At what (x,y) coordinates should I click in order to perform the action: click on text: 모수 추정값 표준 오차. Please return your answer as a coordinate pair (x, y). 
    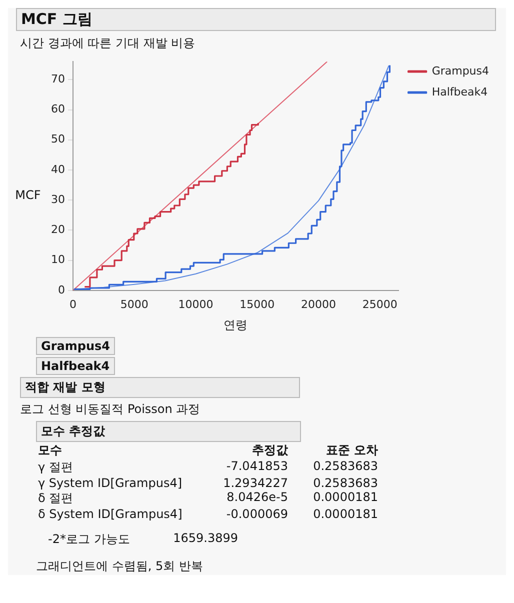
    Looking at the image, I should click on (208, 450).